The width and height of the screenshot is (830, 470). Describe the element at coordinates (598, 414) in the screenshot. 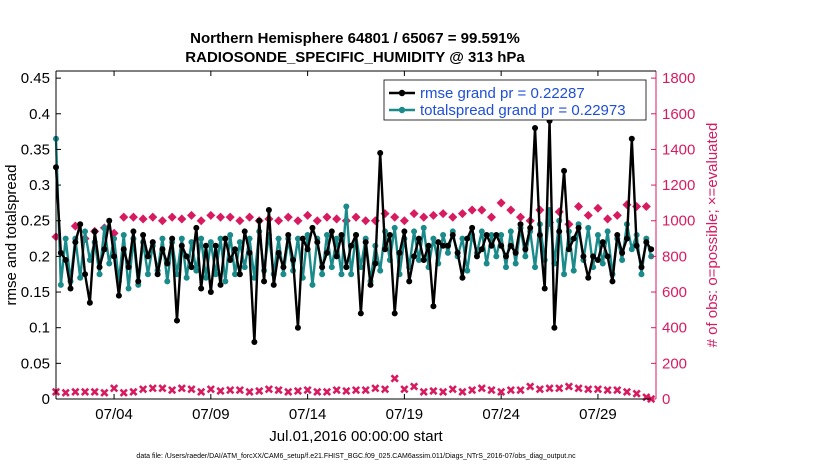

I see `x-tick-label: 07/29` at that location.